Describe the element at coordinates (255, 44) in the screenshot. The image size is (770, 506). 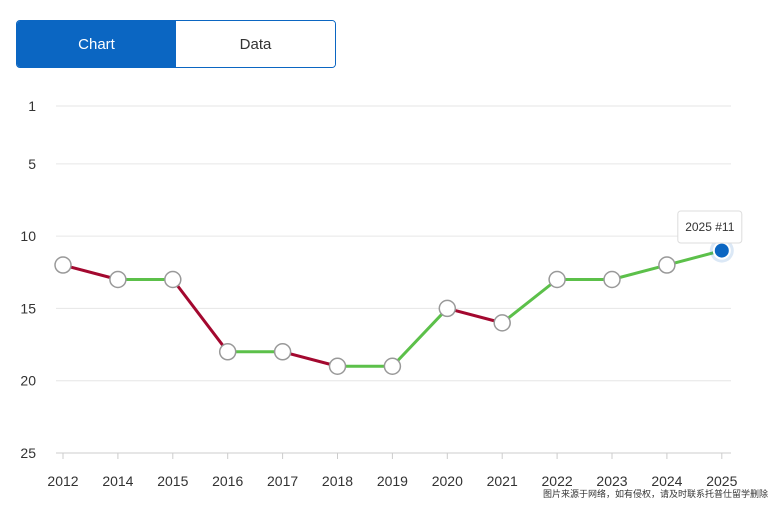
I see `tab-data: Data` at that location.